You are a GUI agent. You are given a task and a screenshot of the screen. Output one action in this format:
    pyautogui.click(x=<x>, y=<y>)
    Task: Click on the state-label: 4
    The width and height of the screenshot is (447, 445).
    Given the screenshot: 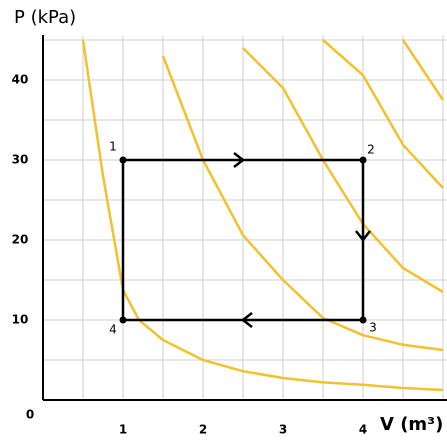 What is the action you would take?
    pyautogui.click(x=113, y=330)
    